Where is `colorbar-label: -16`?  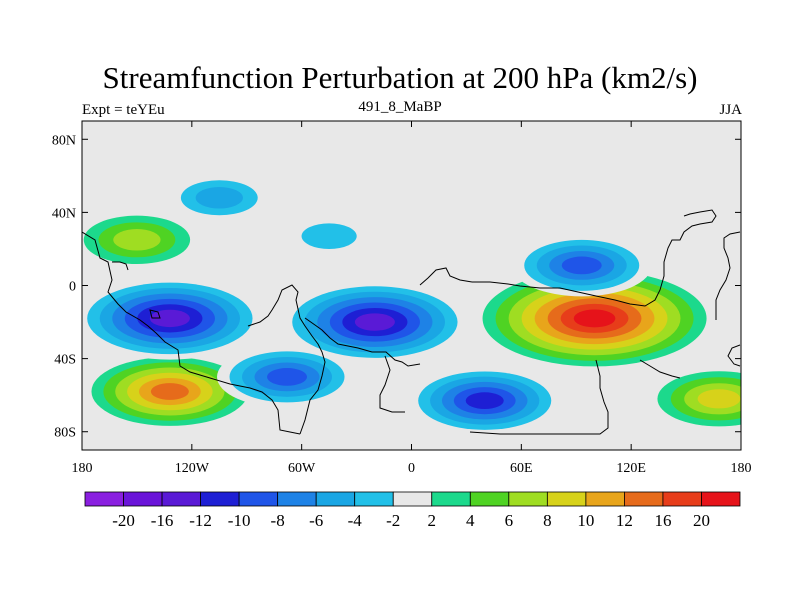 colorbar-label: -16 is located at coordinates (162, 520).